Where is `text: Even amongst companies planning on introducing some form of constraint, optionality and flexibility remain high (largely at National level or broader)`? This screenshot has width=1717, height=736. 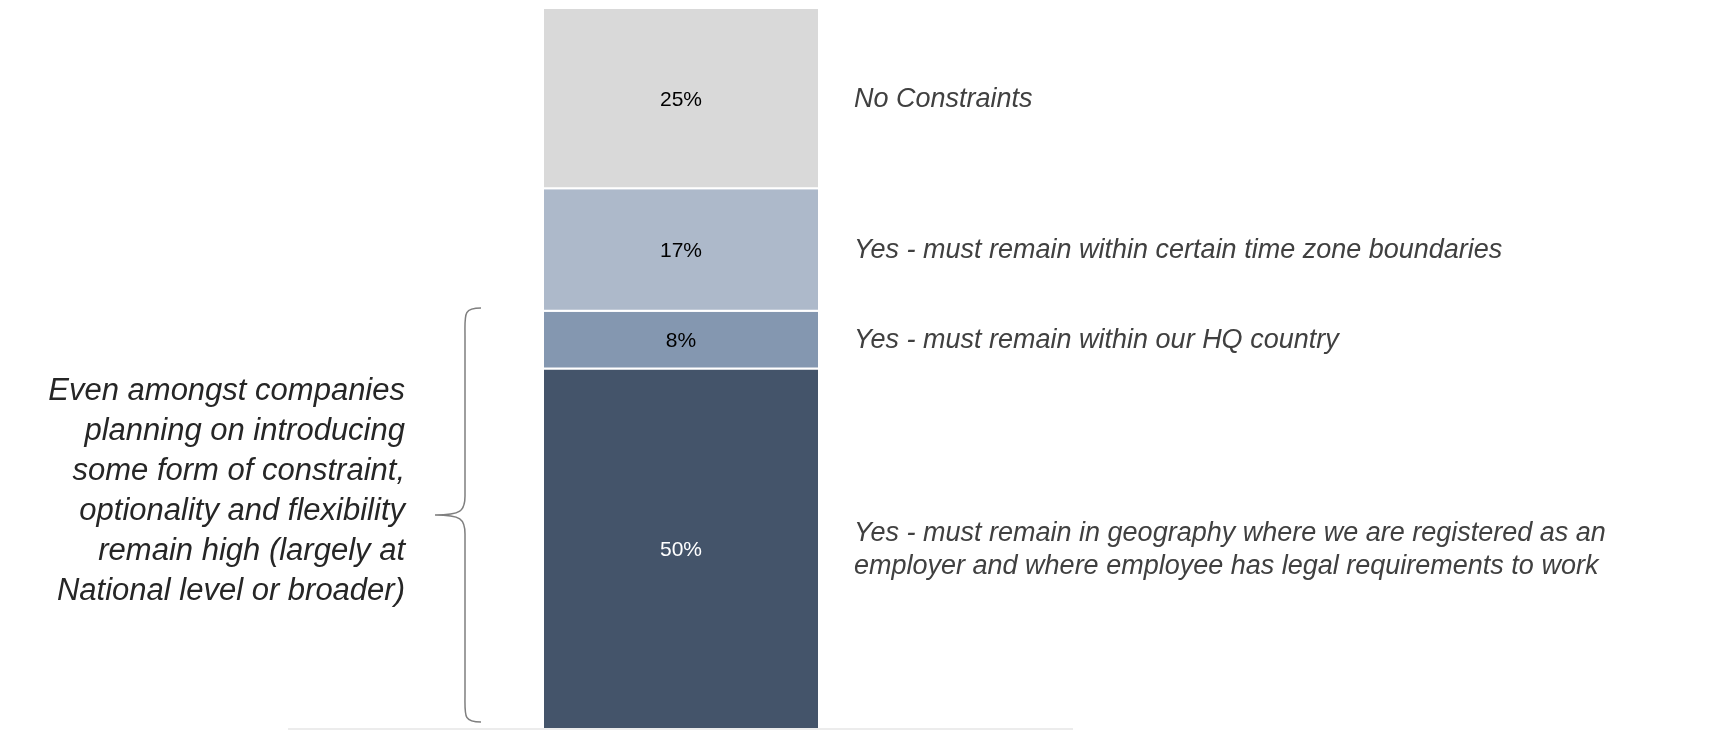 text: Even amongst companies planning on introducing some form of constraint, optionality and flexibility remain high (largely at National level or broader) is located at coordinates (226, 490).